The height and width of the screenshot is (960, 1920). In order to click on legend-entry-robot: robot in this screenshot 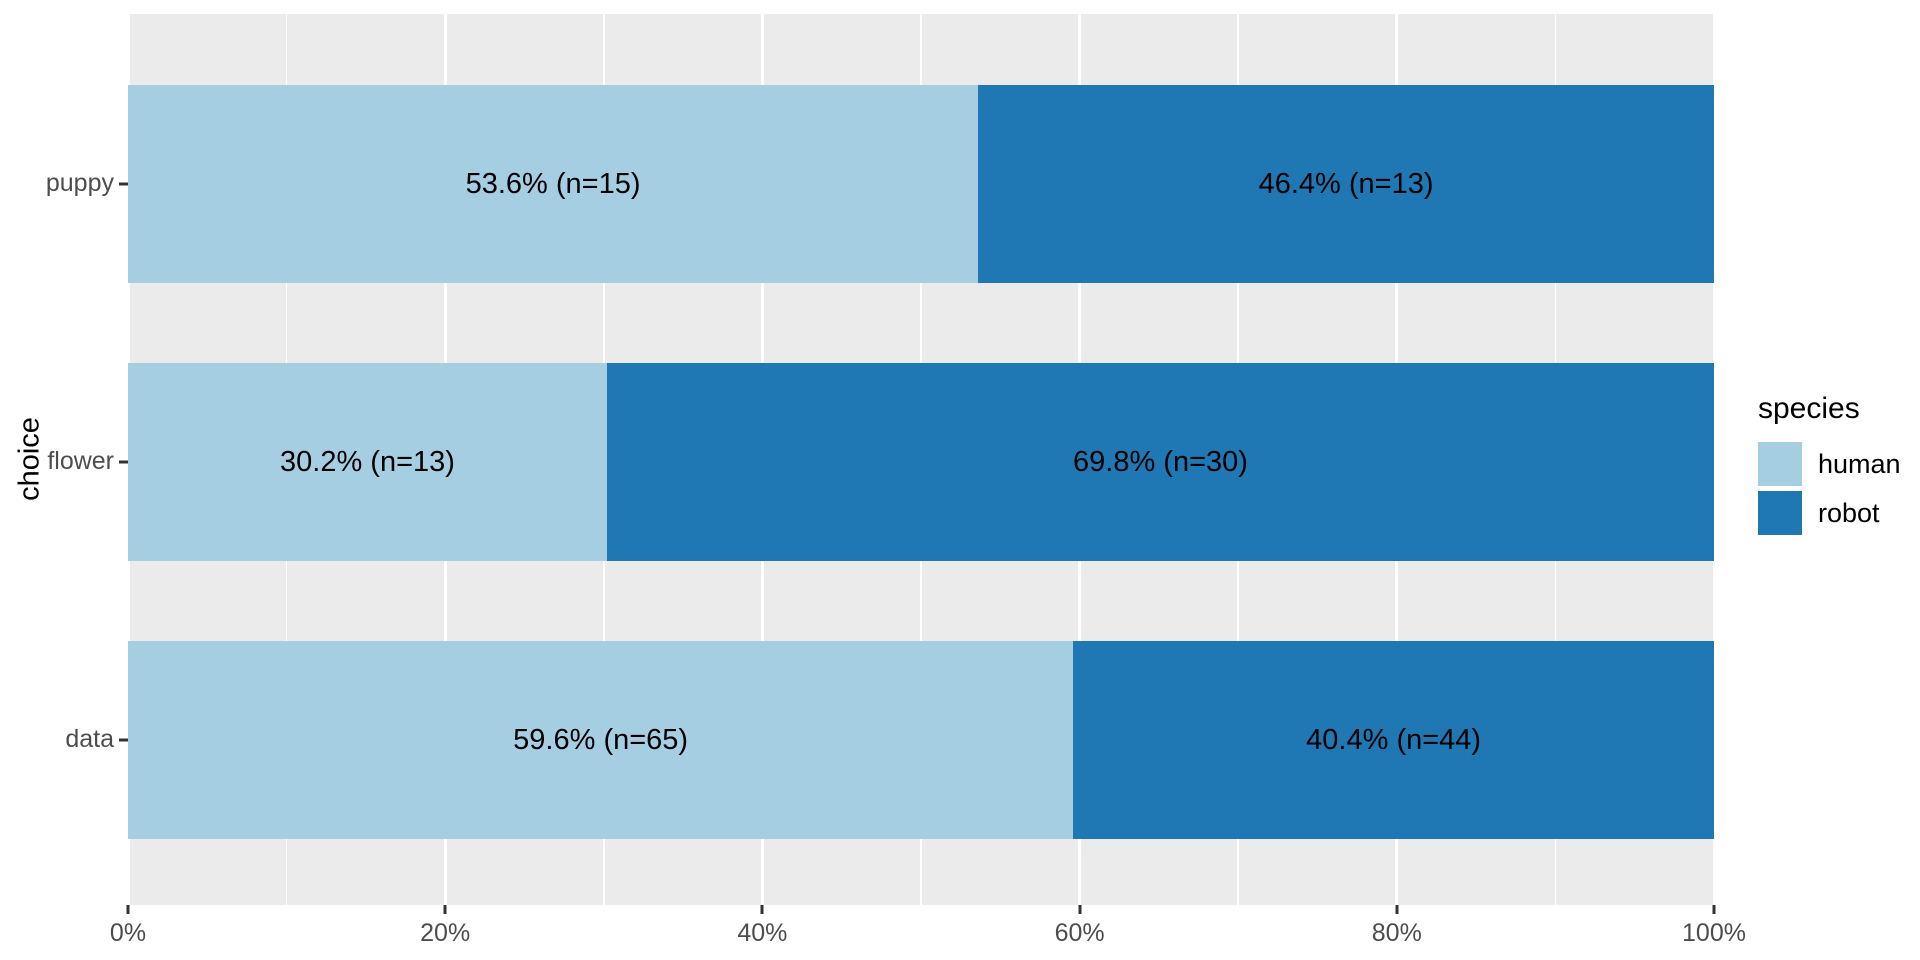, I will do `click(1829, 513)`.